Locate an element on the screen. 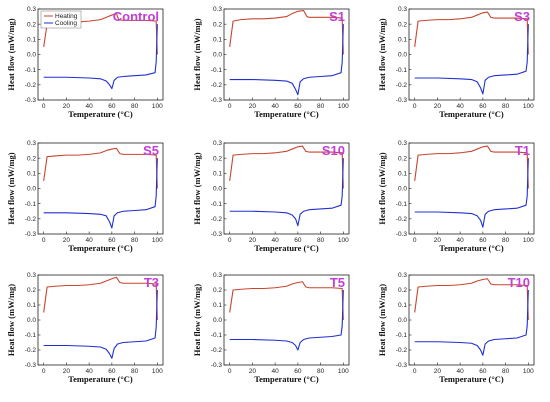 Image resolution: width=550 pixels, height=402 pixels. legend-cooling-label: Cooling is located at coordinates (66, 23).